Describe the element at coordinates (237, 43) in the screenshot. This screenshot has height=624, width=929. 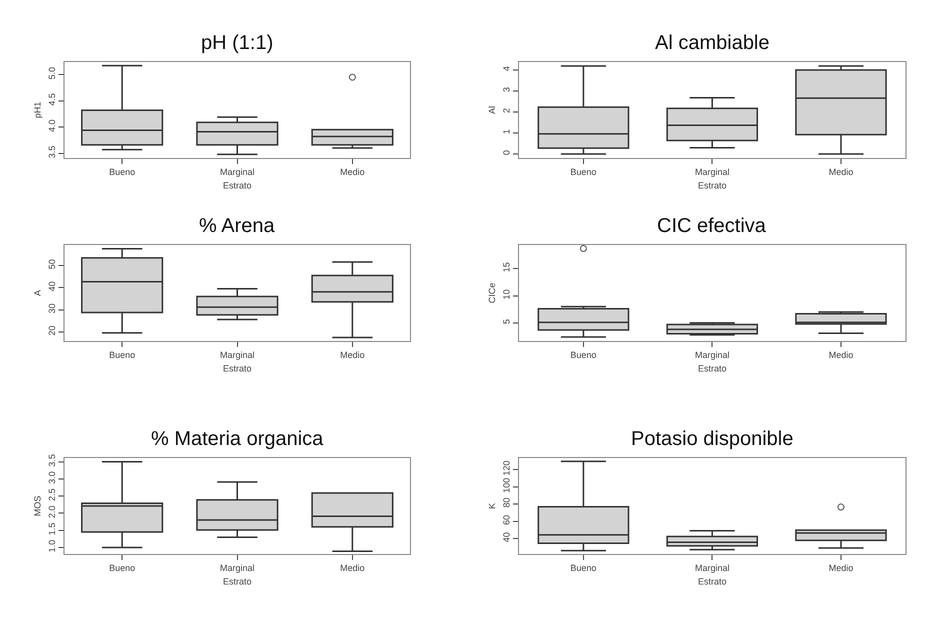
I see `chart-title: pH (1:1)` at that location.